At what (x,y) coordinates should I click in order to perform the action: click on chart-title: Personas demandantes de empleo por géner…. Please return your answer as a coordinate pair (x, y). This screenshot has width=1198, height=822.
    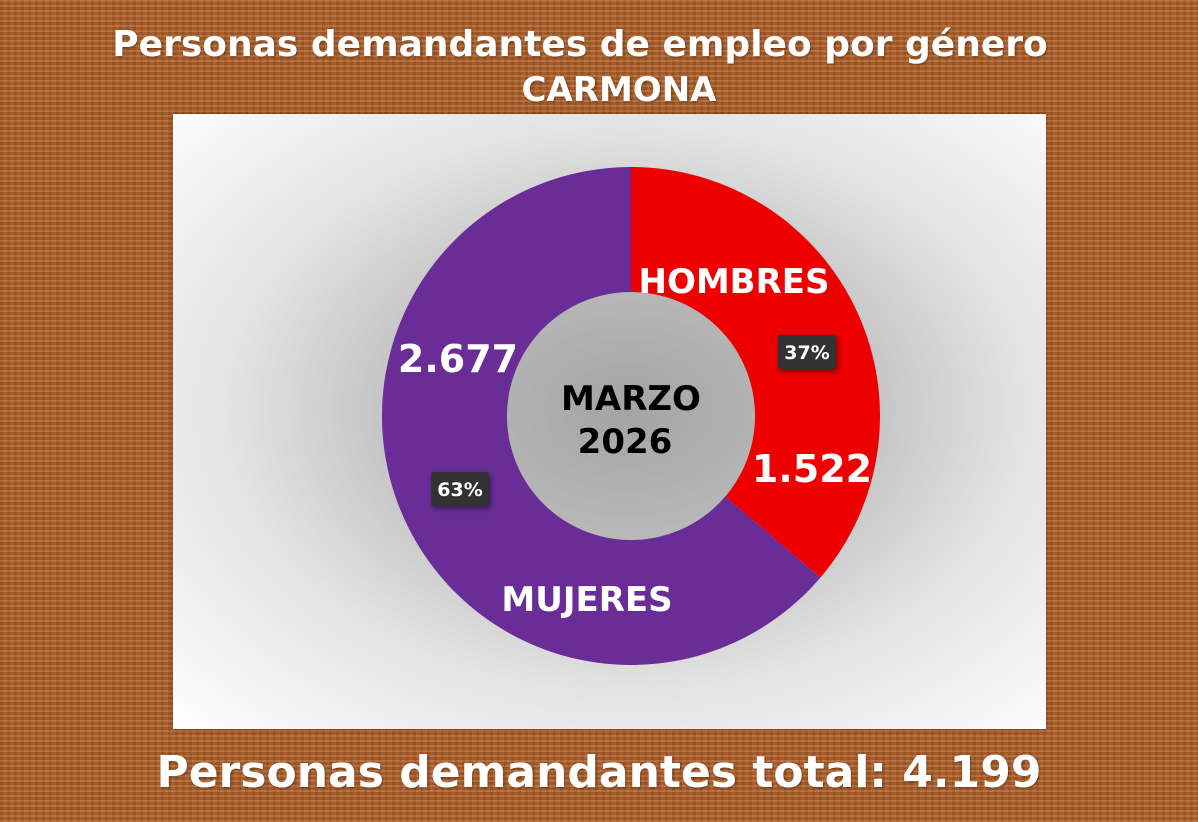
    Looking at the image, I should click on (580, 44).